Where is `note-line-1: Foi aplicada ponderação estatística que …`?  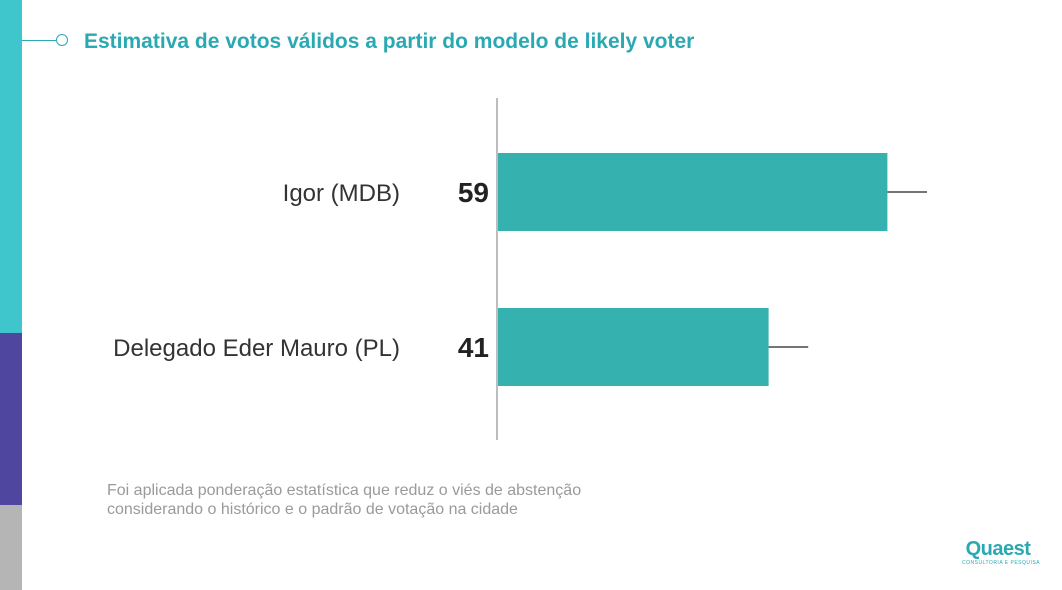
note-line-1: Foi aplicada ponderação estatística que … is located at coordinates (344, 490).